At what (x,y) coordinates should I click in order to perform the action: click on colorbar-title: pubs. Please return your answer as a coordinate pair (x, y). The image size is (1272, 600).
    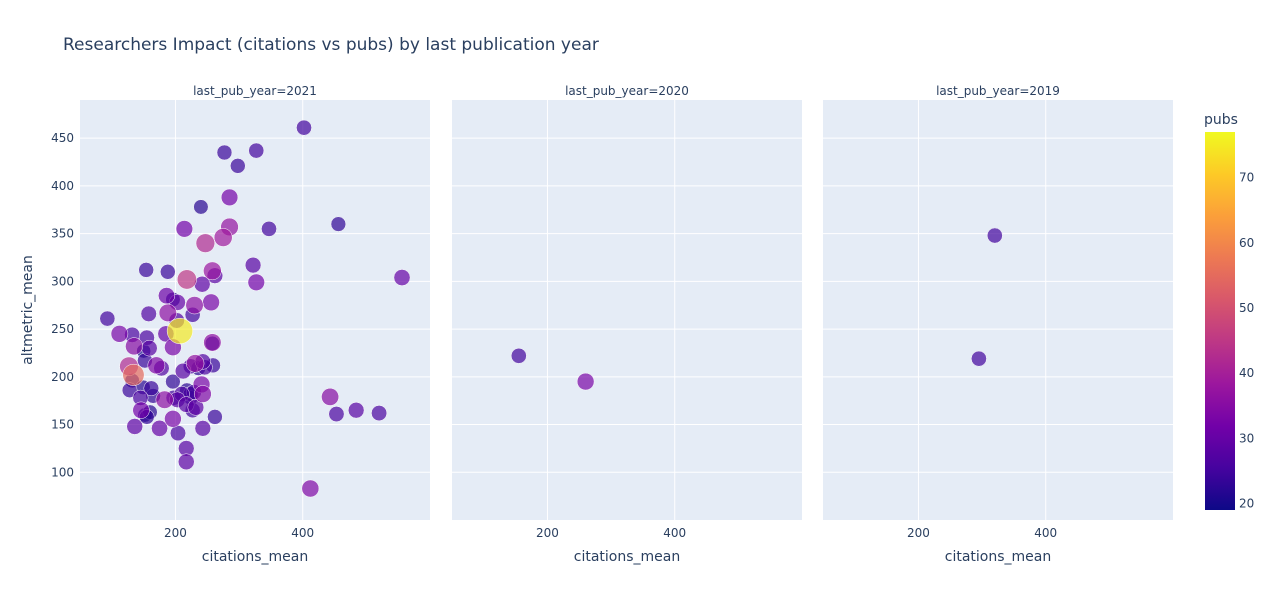
    Looking at the image, I should click on (1221, 120).